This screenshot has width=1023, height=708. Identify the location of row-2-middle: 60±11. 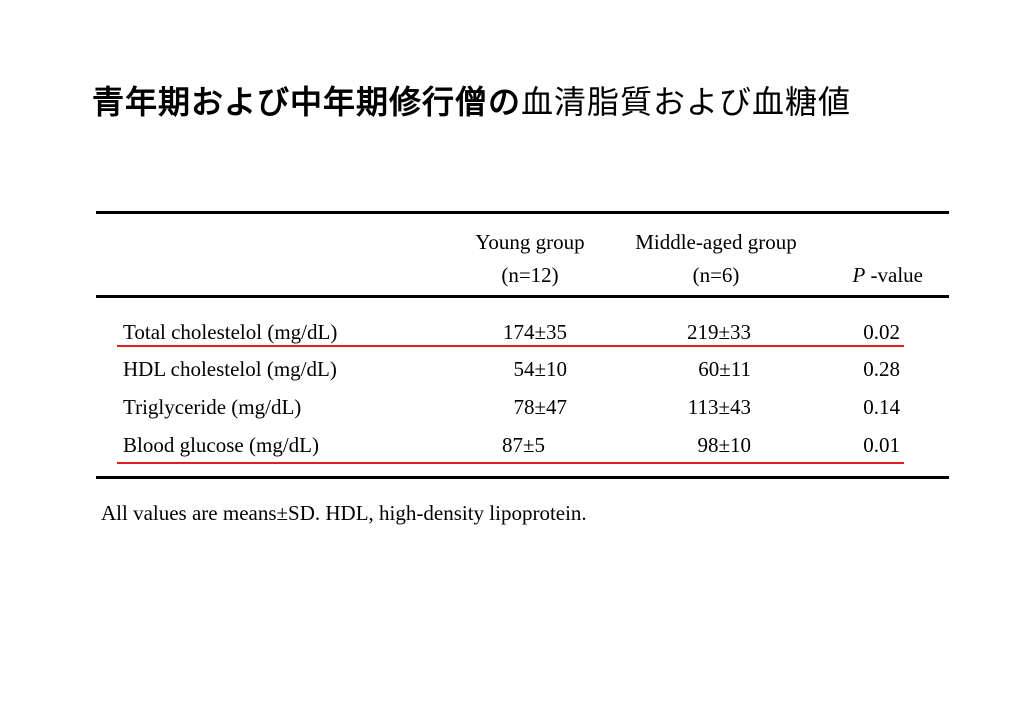
(724, 369).